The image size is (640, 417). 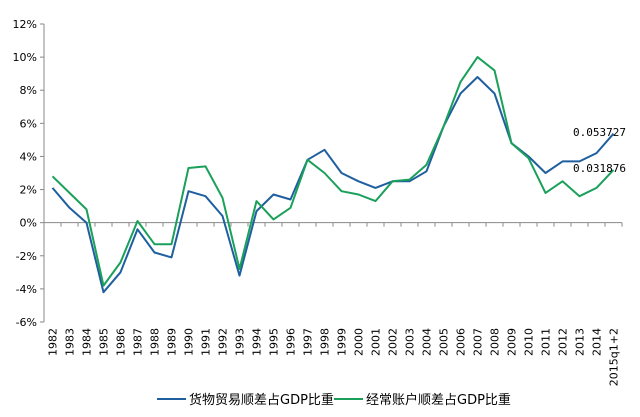 I want to click on x-tick-label: 1999, so click(x=342, y=342).